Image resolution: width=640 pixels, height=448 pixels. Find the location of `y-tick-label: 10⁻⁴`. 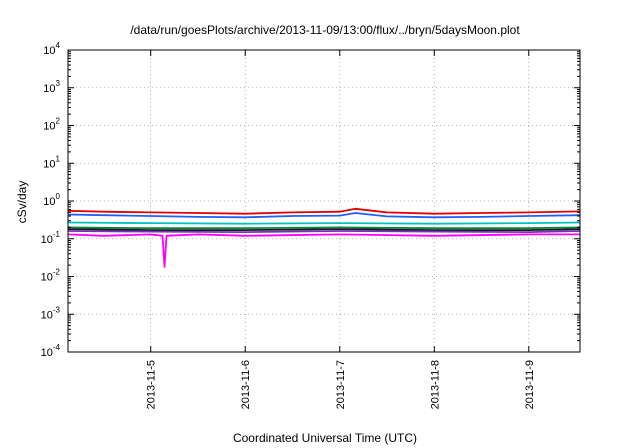

y-tick-label: 10⁻⁴ is located at coordinates (51, 351).